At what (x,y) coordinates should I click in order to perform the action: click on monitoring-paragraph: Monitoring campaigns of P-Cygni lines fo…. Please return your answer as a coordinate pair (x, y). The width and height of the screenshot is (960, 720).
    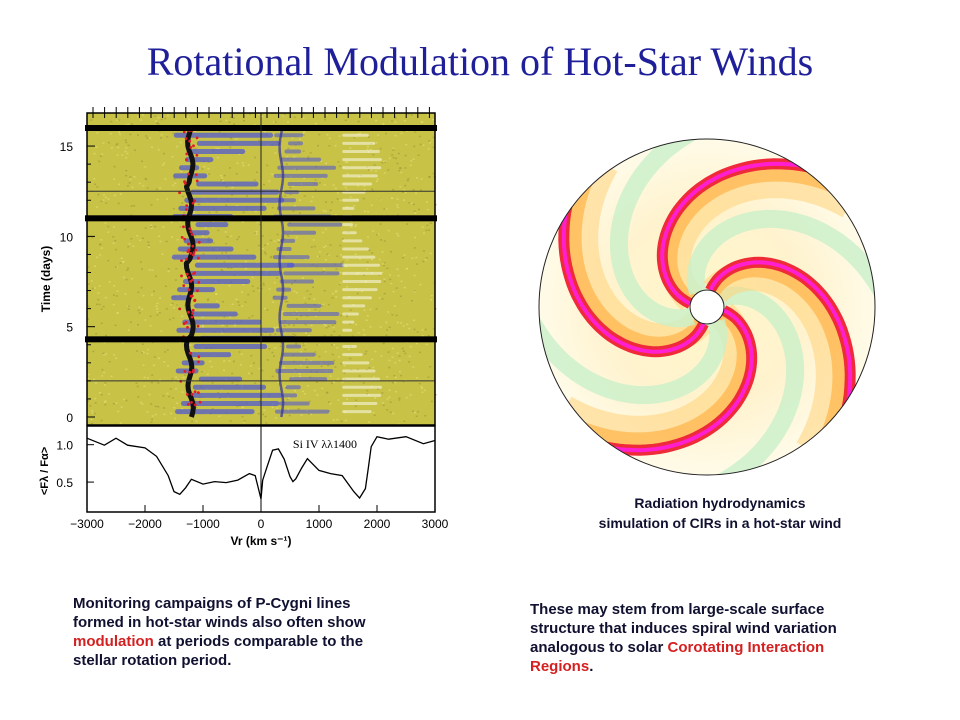
    Looking at the image, I should click on (238, 632).